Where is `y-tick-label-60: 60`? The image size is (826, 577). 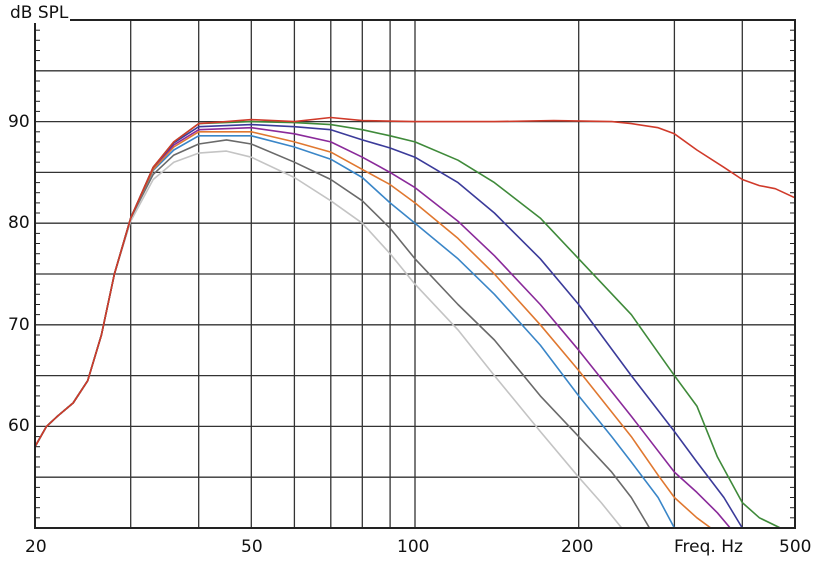
y-tick-label-60: 60 is located at coordinates (19, 426).